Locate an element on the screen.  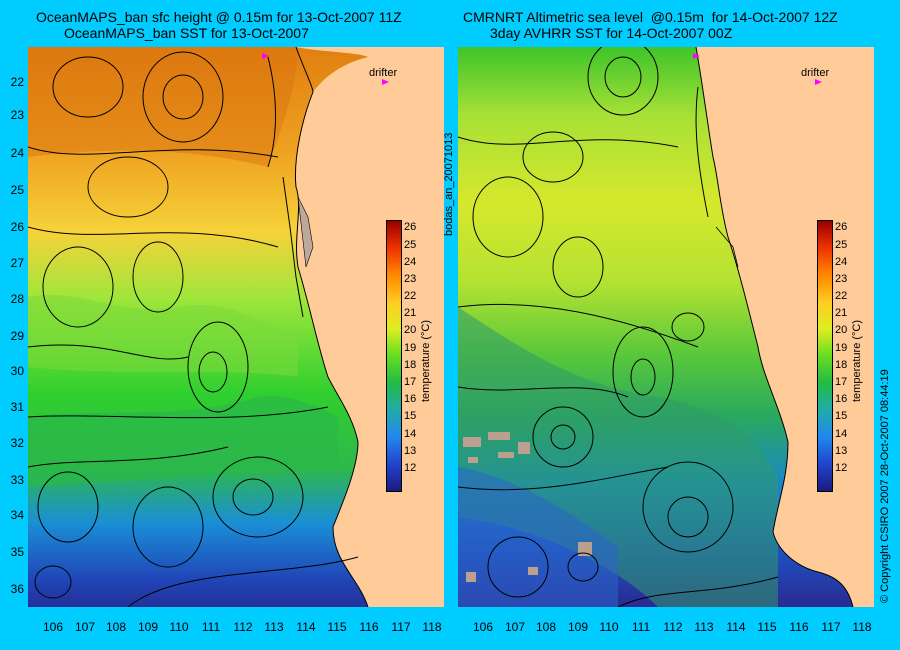
right-drifter-track-icon is located at coordinates (696, 56).